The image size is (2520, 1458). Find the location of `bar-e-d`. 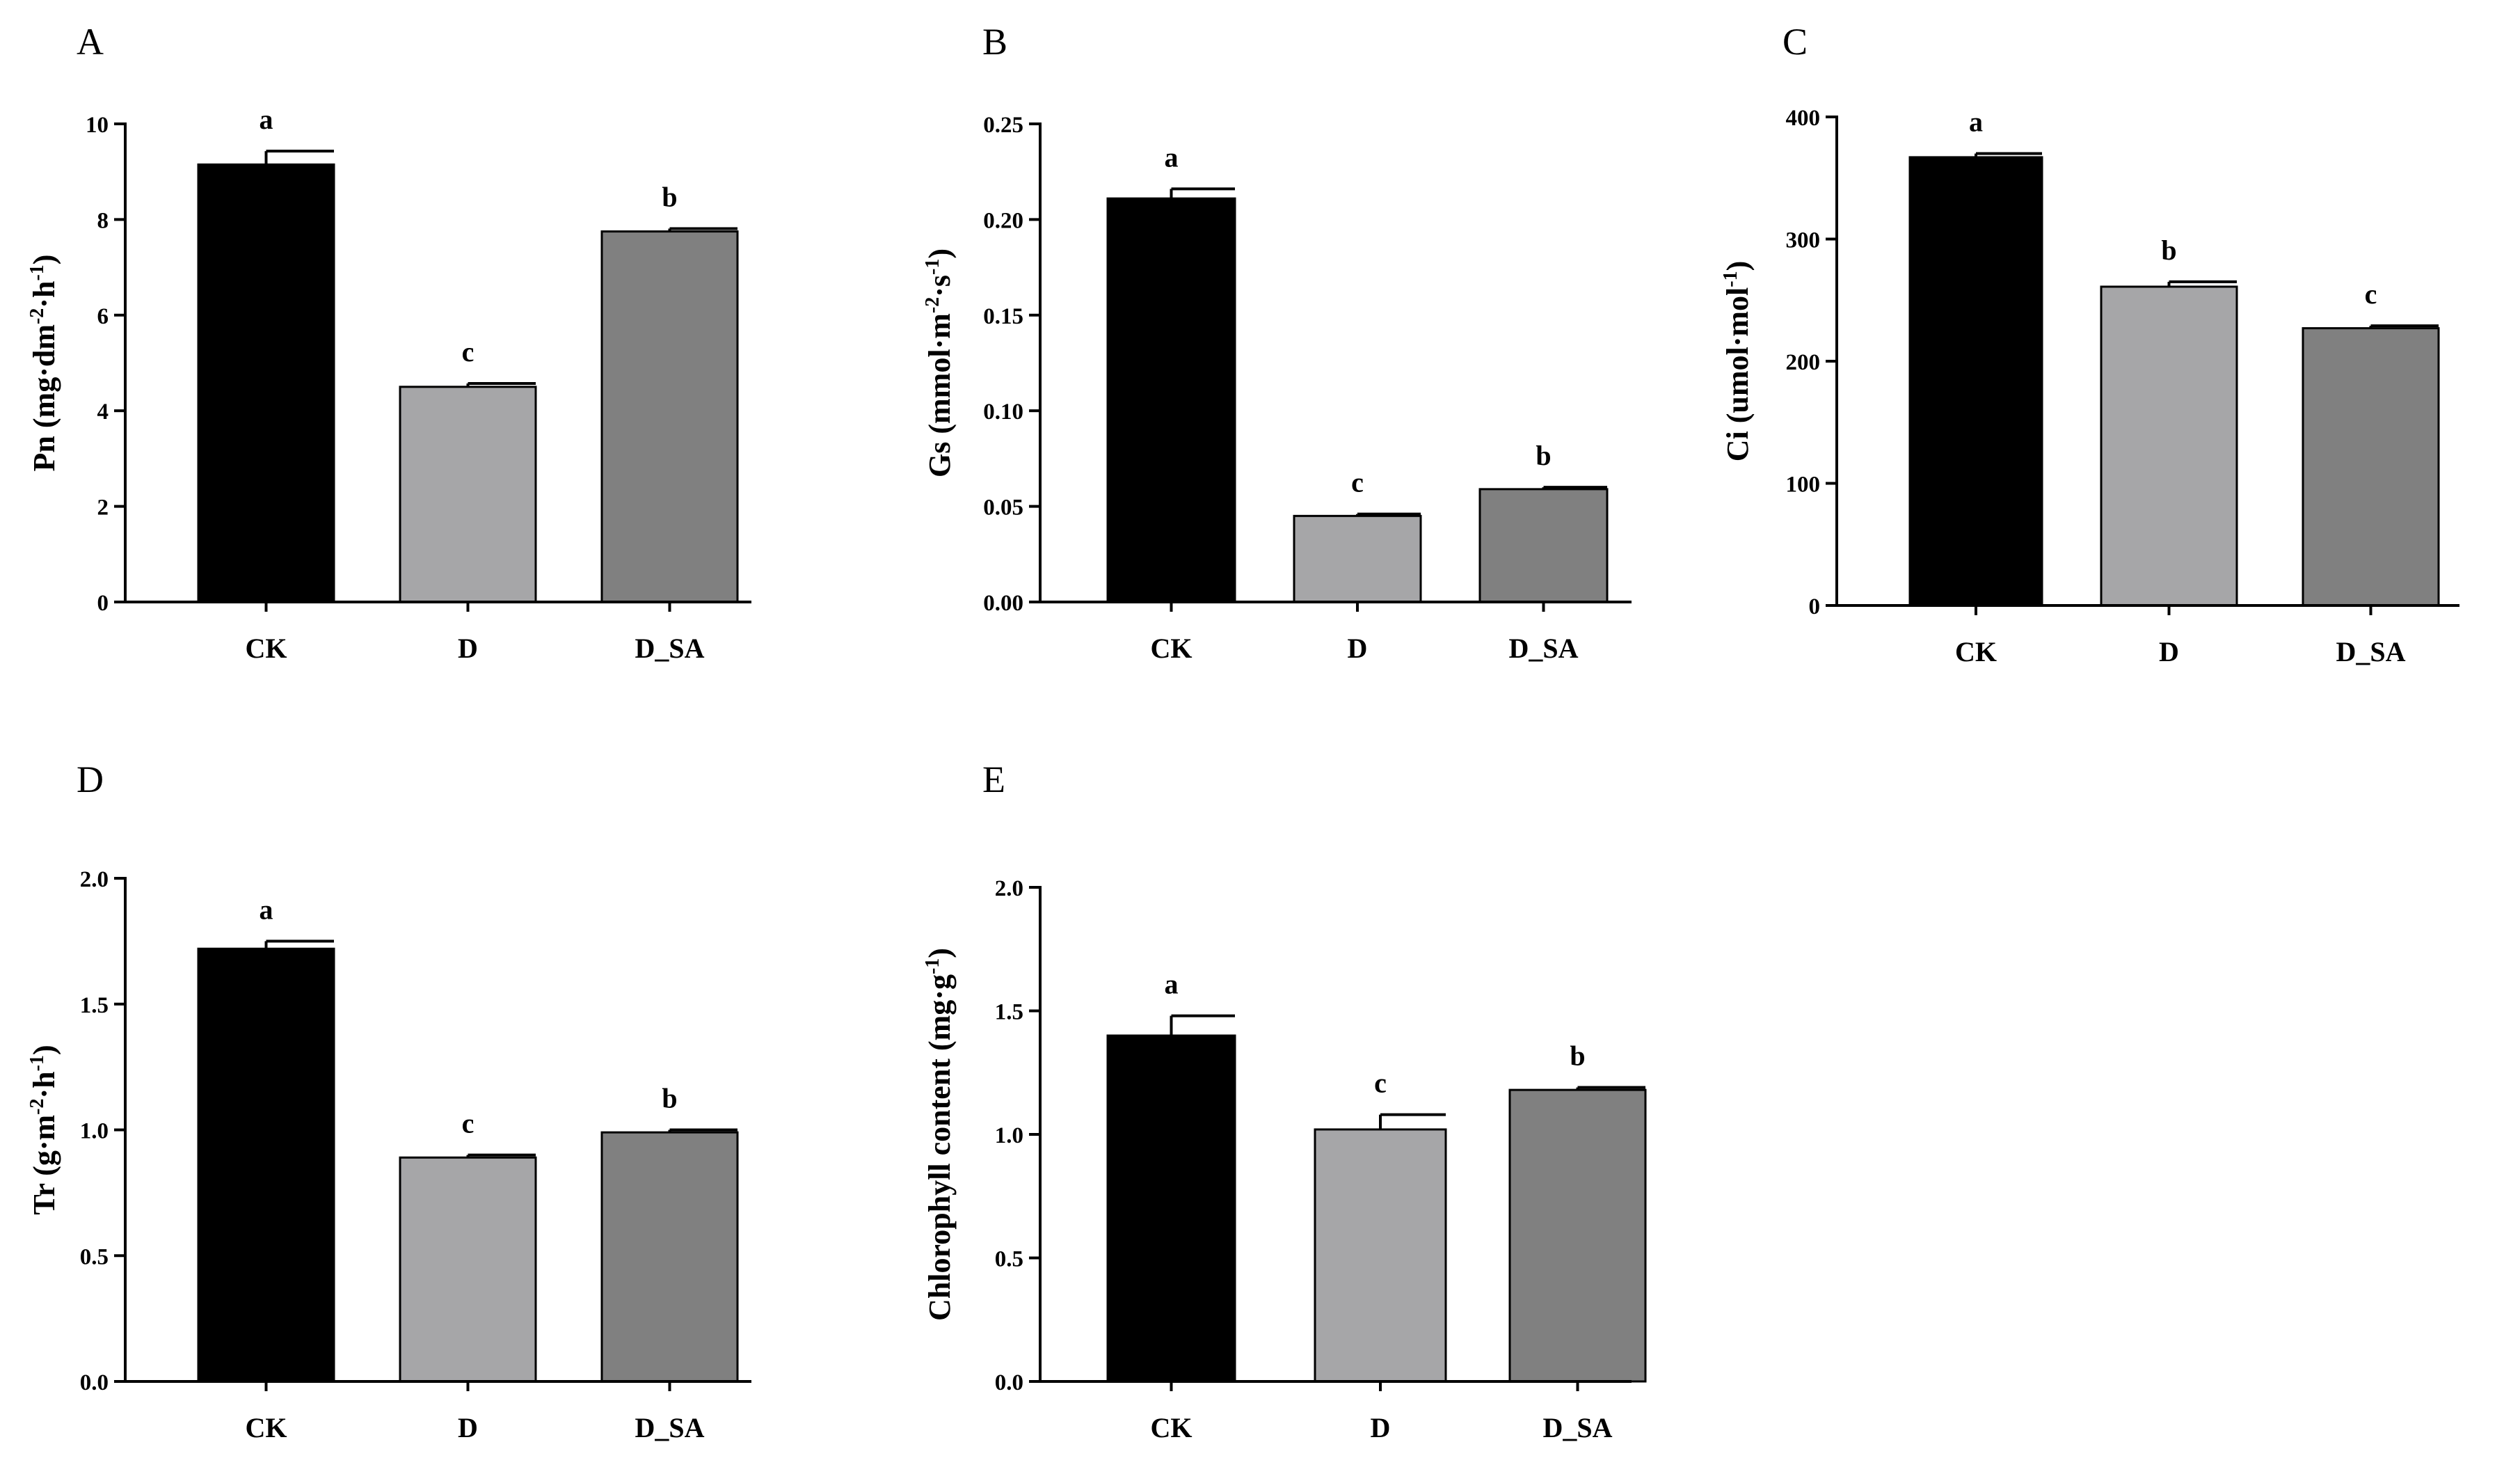

bar-e-d is located at coordinates (1380, 1255).